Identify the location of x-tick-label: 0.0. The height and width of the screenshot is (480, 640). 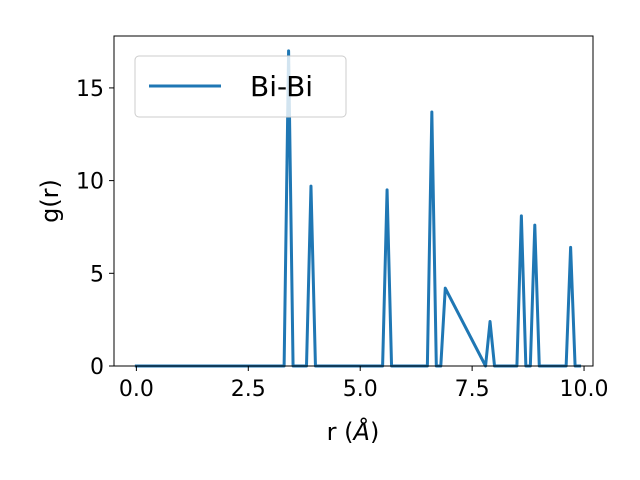
(136, 389).